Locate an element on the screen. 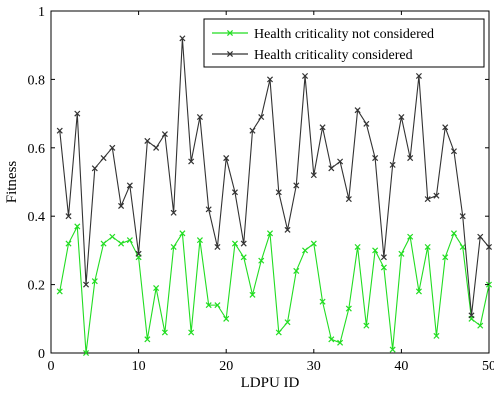 This screenshot has height=396, width=494. y-tick-label: 1 is located at coordinates (41, 12).